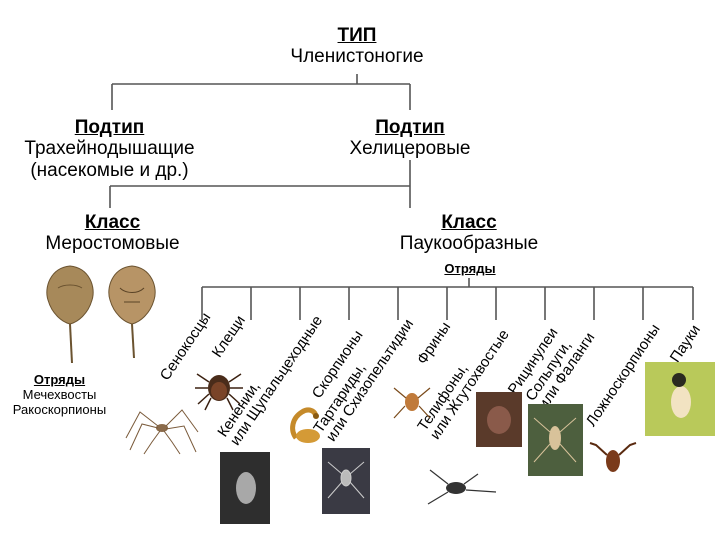 The image size is (720, 540). I want to click on vinegaroon-icon, so click(462, 487).